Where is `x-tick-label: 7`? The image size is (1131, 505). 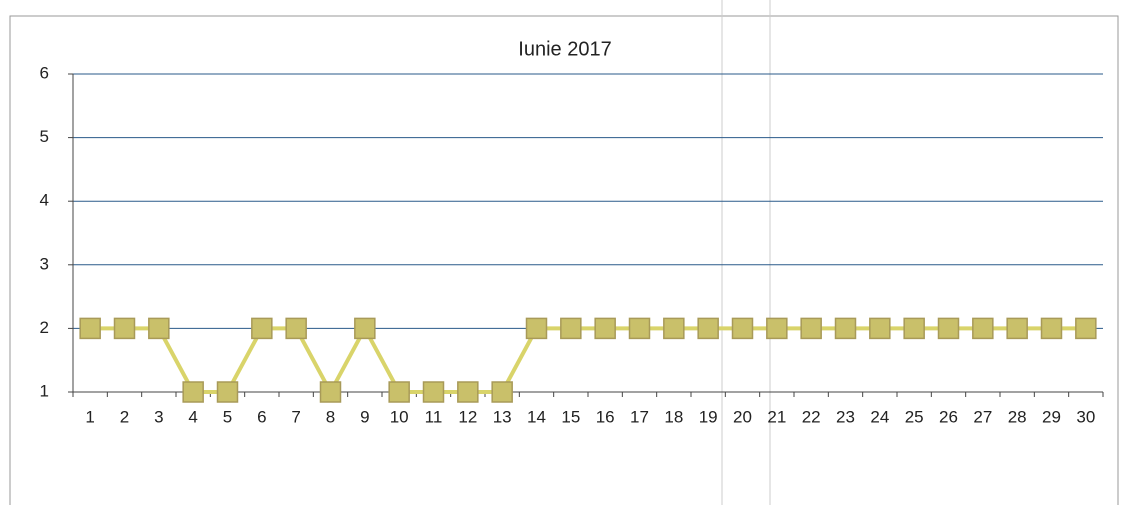
x-tick-label: 7 is located at coordinates (295, 416).